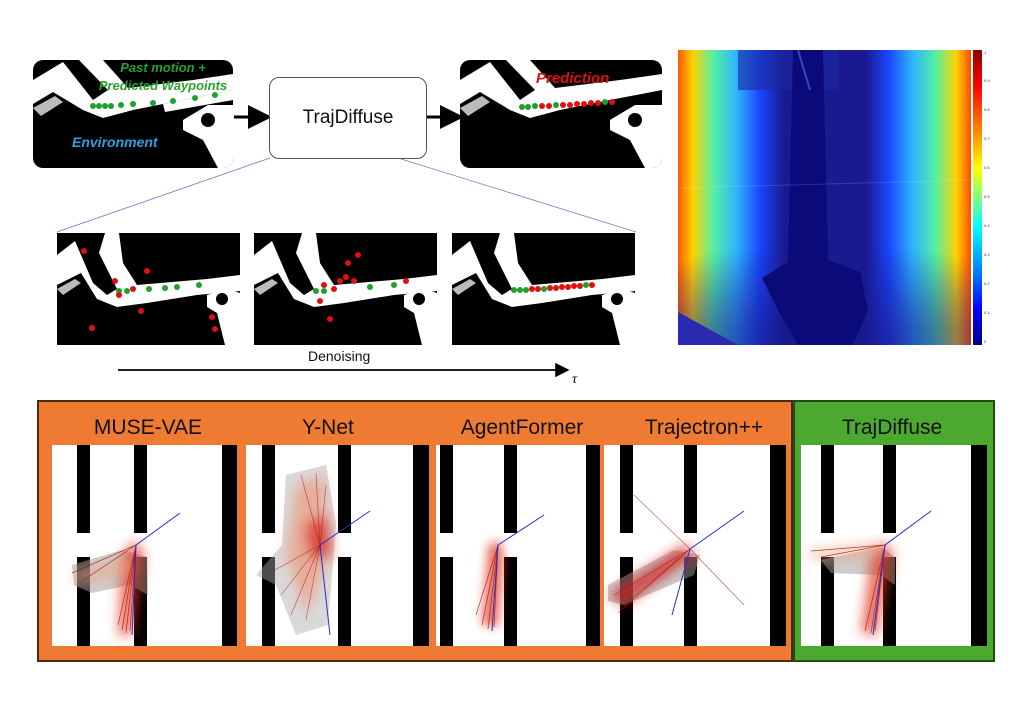 The height and width of the screenshot is (726, 1024). What do you see at coordinates (987, 138) in the screenshot?
I see `colorbar-tick-07: 0.7` at bounding box center [987, 138].